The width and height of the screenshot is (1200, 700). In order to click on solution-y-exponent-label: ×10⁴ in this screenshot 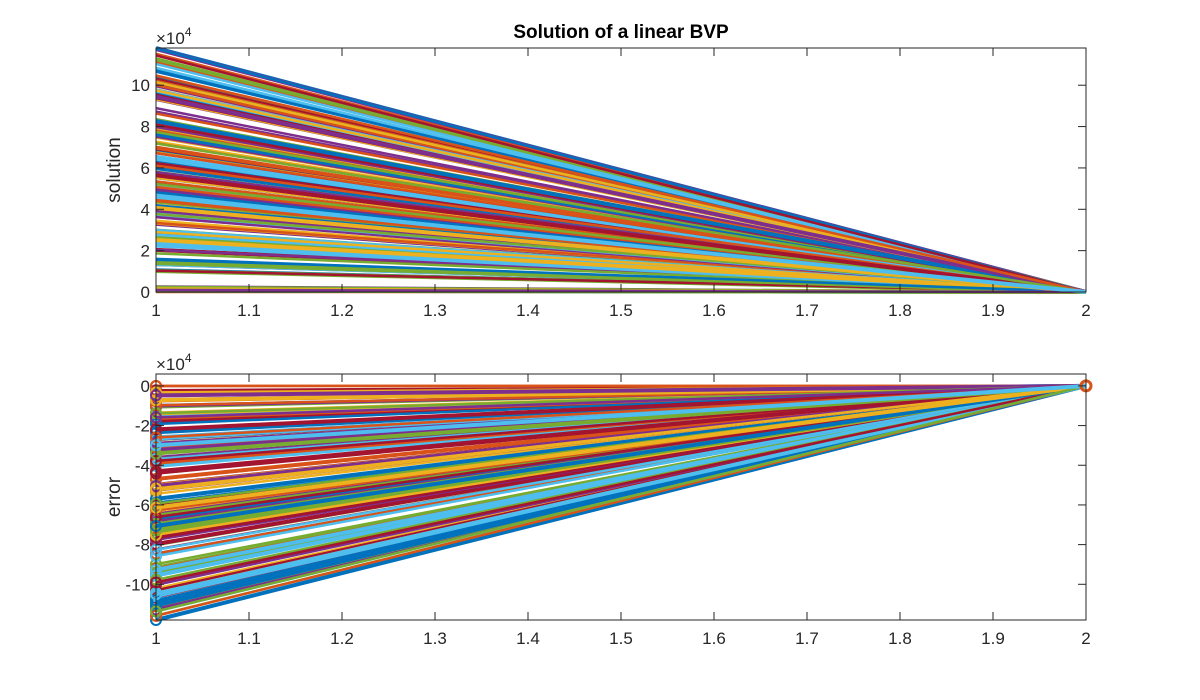, I will do `click(174, 36)`.